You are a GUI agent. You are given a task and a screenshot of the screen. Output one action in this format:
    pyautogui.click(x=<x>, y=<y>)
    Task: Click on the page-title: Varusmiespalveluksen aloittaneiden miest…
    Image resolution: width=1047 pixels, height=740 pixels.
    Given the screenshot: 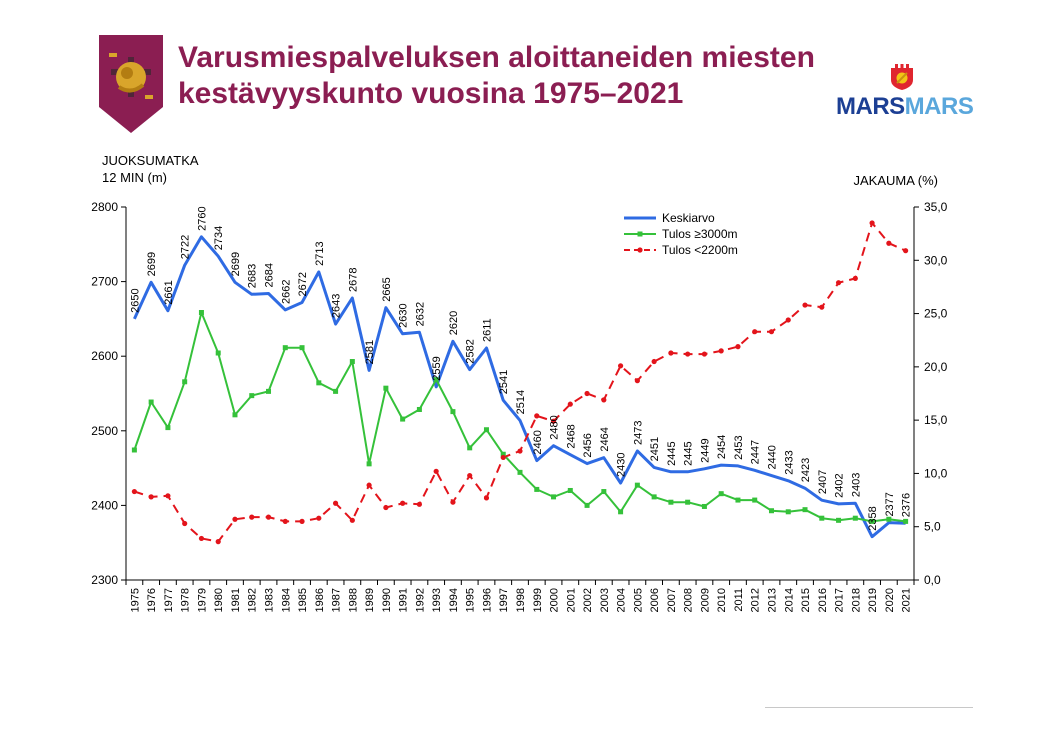 What is the action you would take?
    pyautogui.click(x=503, y=76)
    